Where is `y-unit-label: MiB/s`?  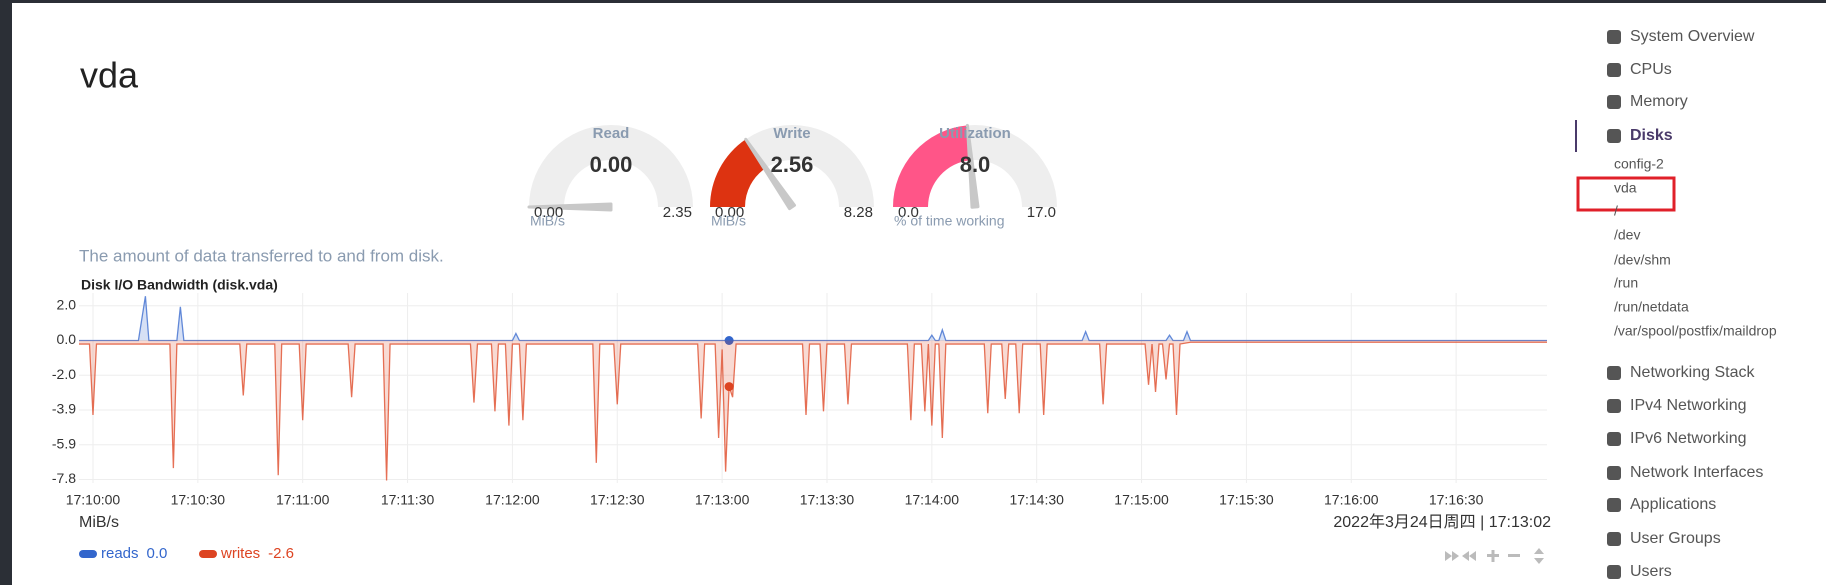 y-unit-label: MiB/s is located at coordinates (99, 522).